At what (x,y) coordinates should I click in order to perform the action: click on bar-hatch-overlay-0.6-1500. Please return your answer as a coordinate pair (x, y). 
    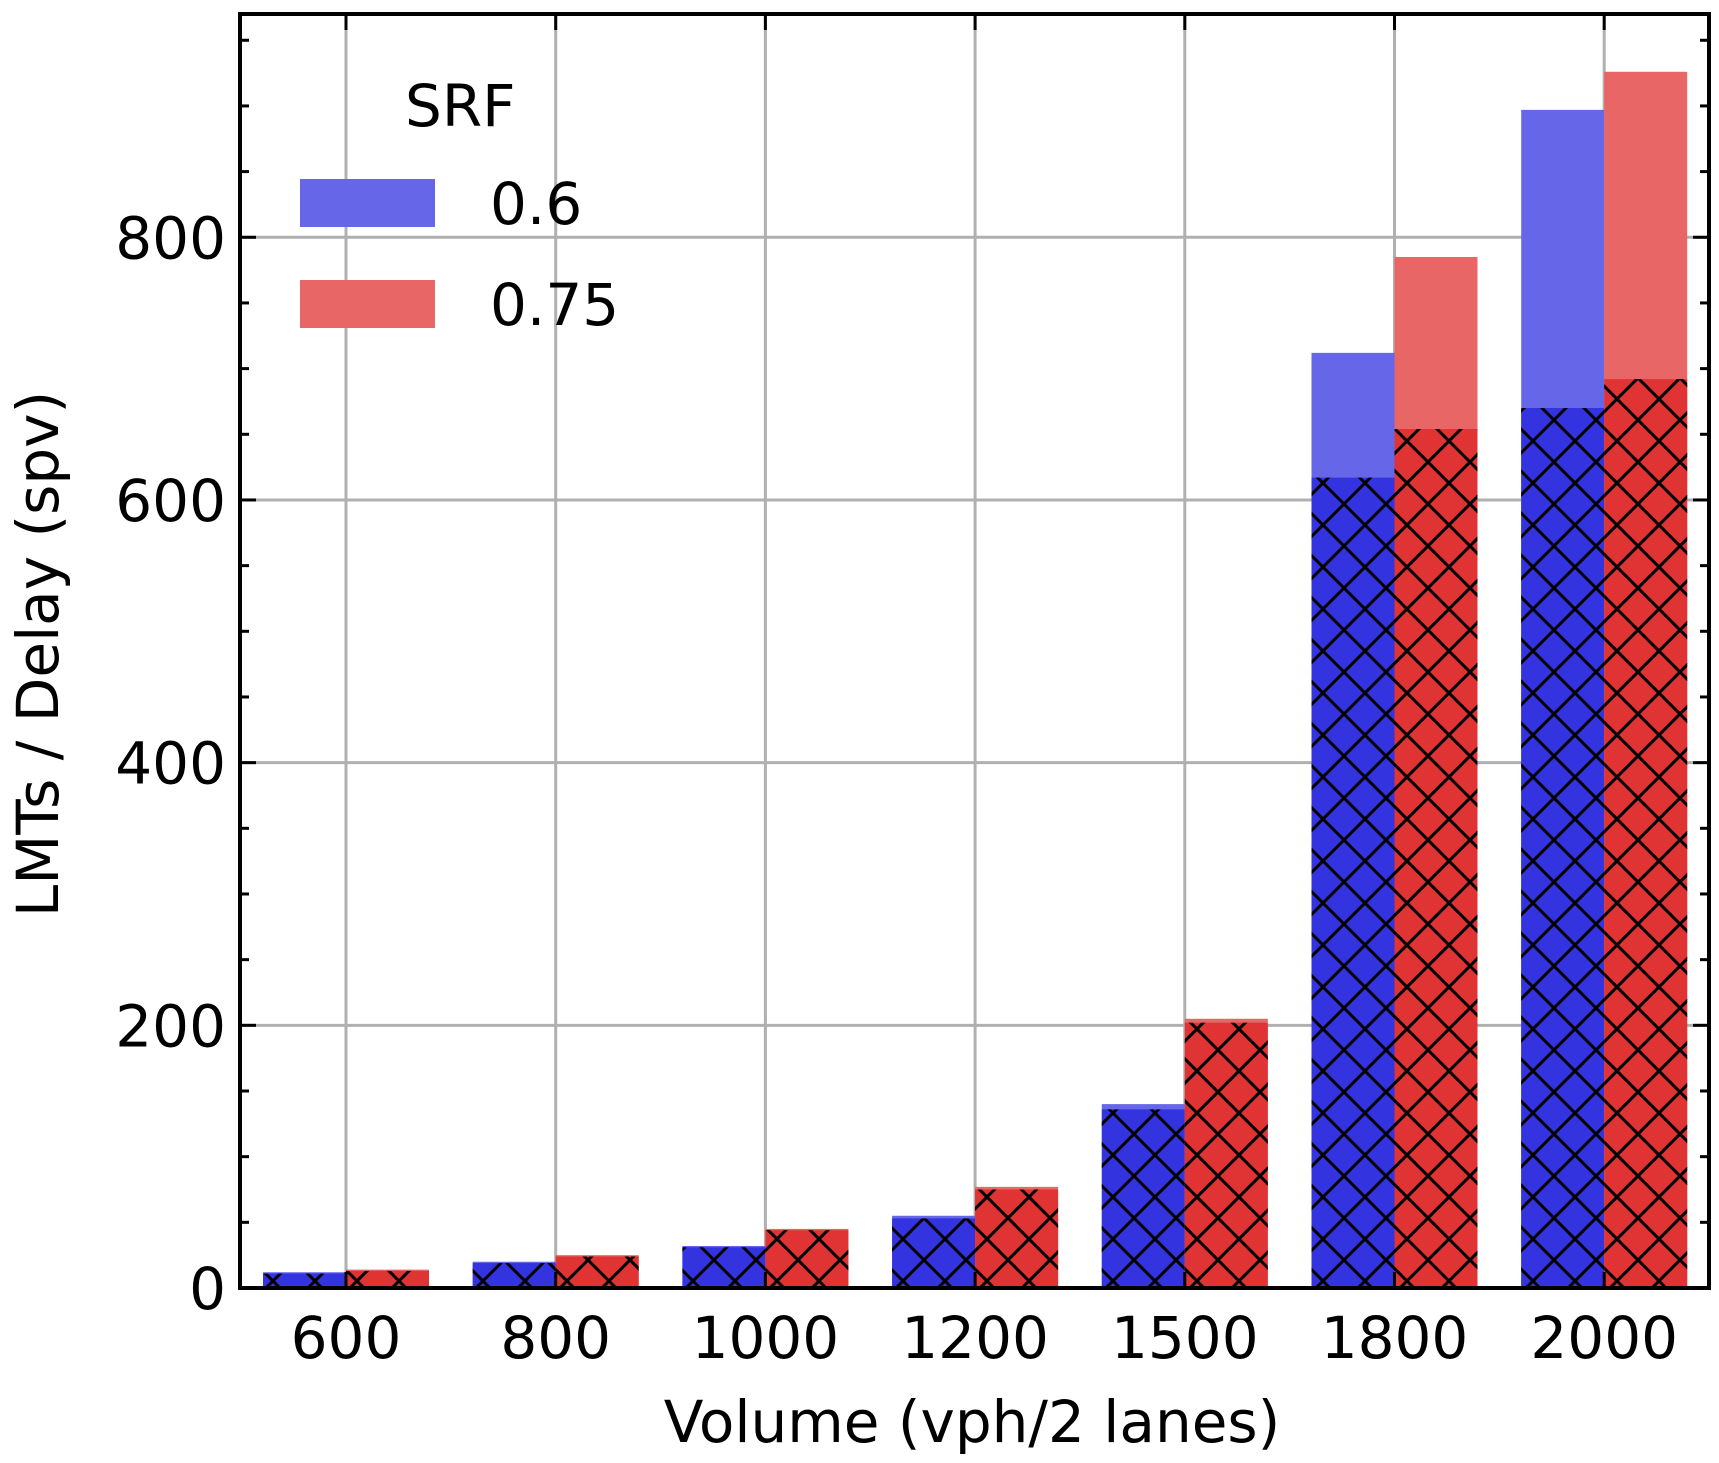
    Looking at the image, I should click on (1143, 1198).